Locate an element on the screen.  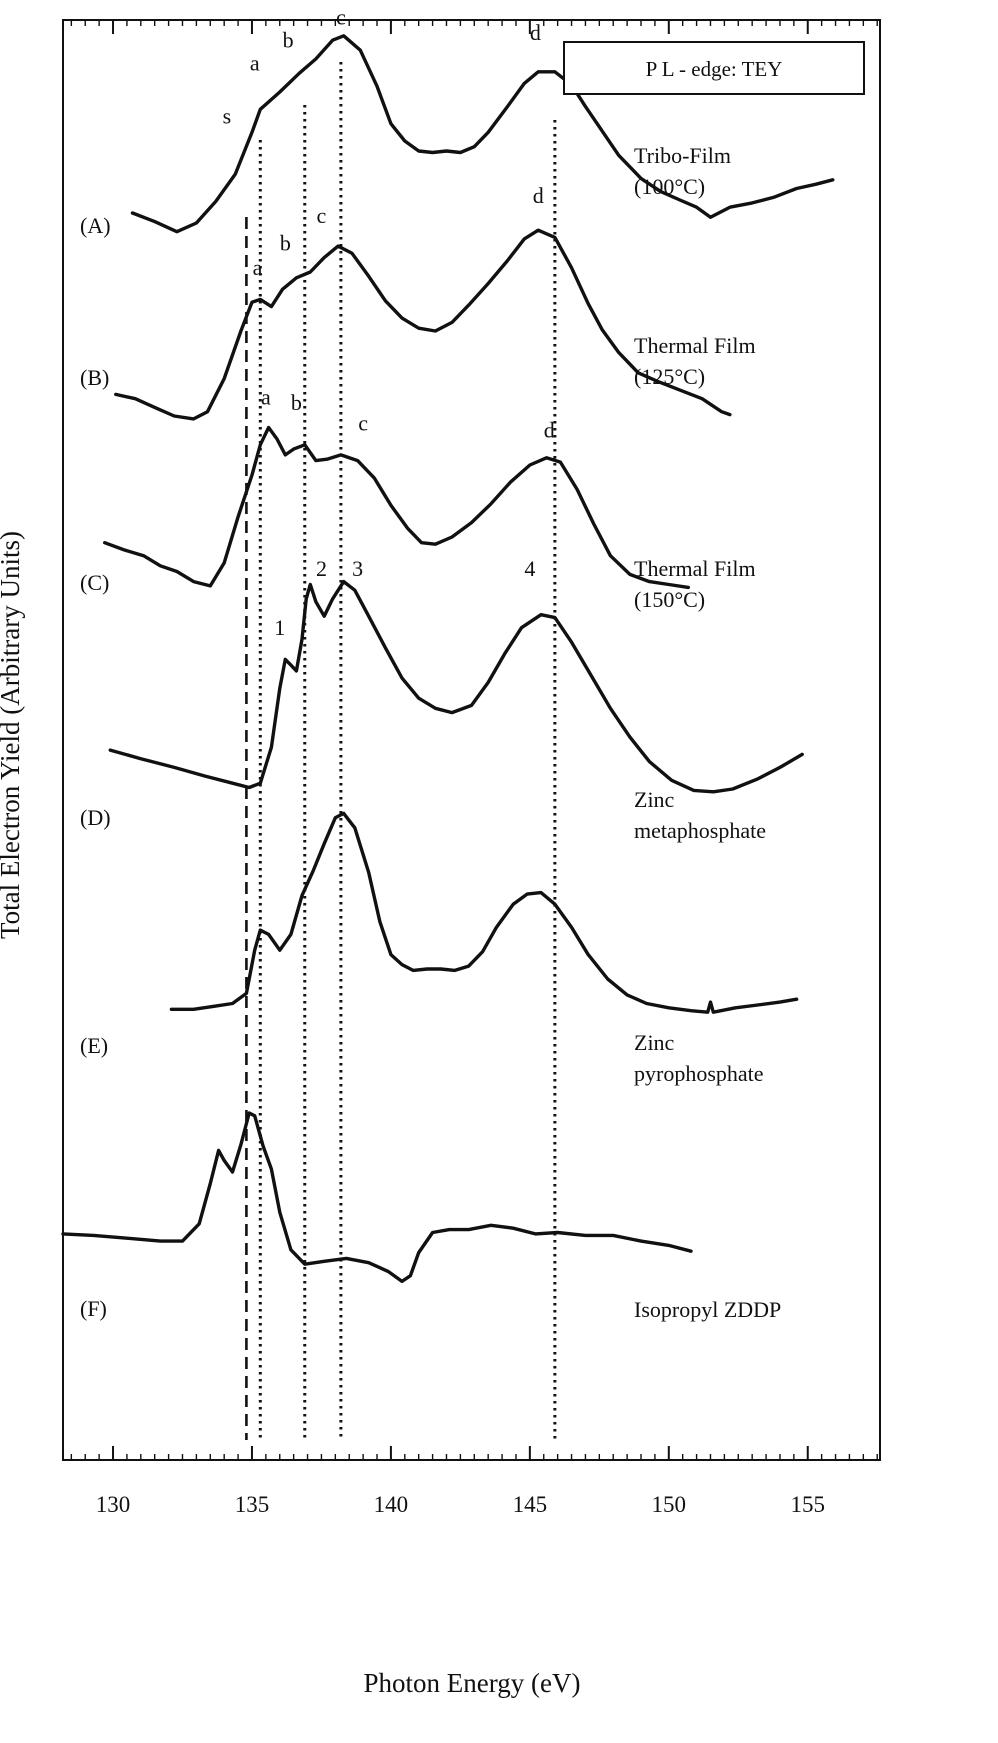
peak-label-3-c: c is located at coordinates (363, 422).